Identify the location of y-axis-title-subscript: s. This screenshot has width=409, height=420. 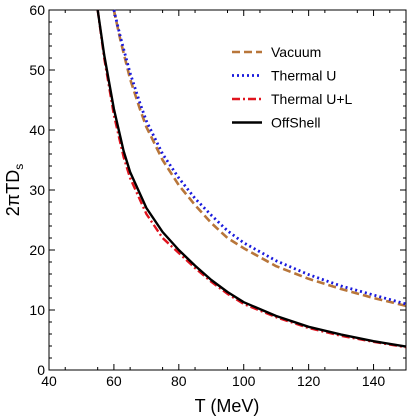
(19, 167).